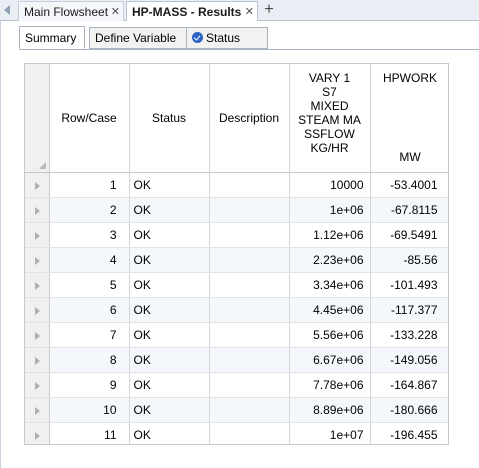  What do you see at coordinates (330, 210) in the screenshot?
I see `cell-steam-massflow: 1e+06` at bounding box center [330, 210].